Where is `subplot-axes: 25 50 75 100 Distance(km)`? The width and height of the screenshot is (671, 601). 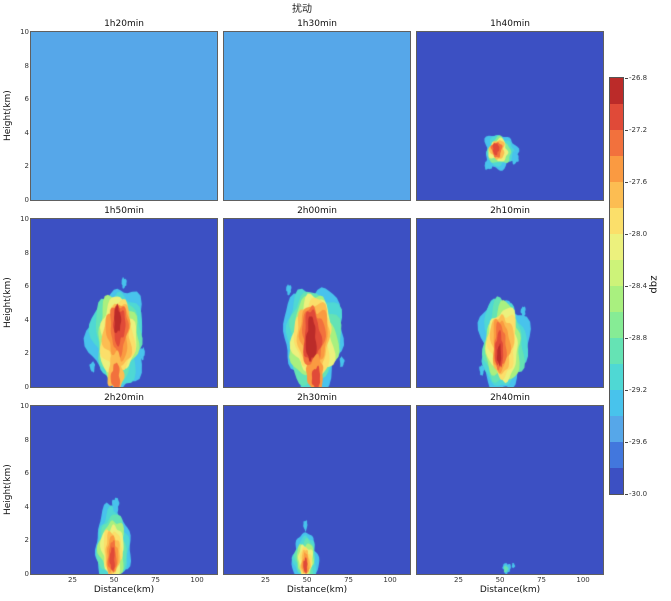
subplot-axes: 25 50 75 100 Distance(km) is located at coordinates (510, 500).